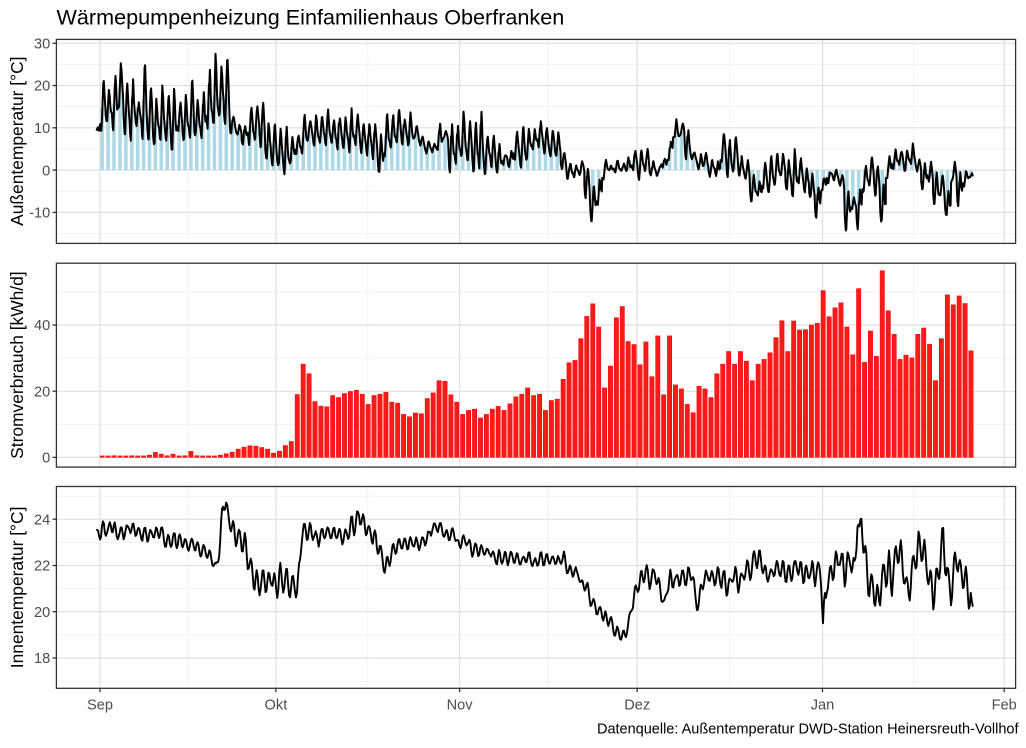 This screenshot has width=1026, height=748. What do you see at coordinates (17, 365) in the screenshot?
I see `svg-text: Stromverbrauch [kWh/d]` at bounding box center [17, 365].